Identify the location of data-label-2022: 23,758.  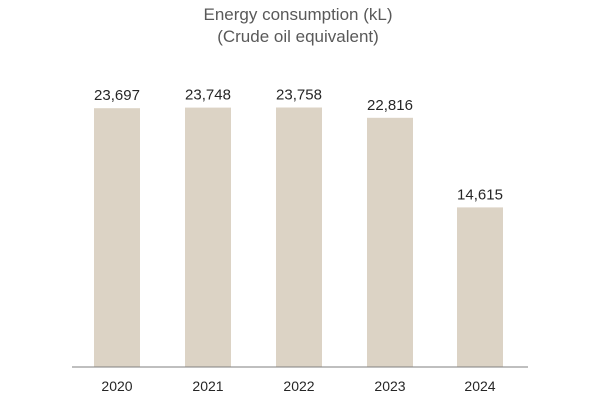
(299, 95).